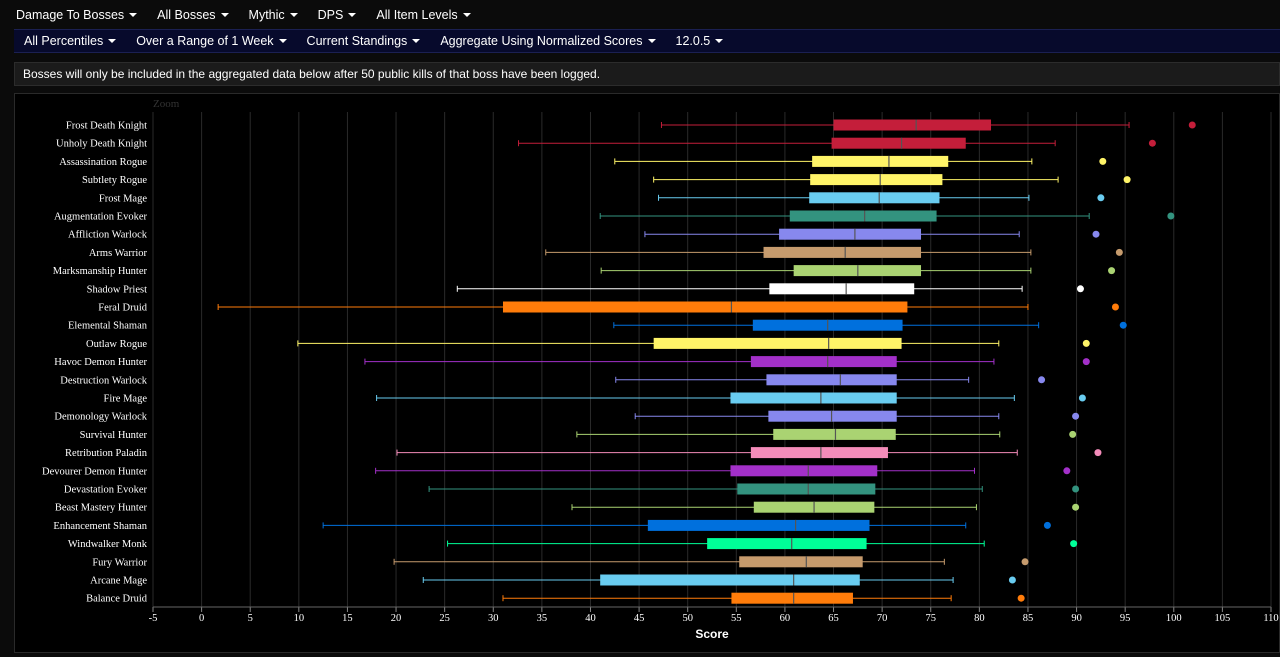 The image size is (1280, 657). I want to click on x-tick-label: -5, so click(153, 618).